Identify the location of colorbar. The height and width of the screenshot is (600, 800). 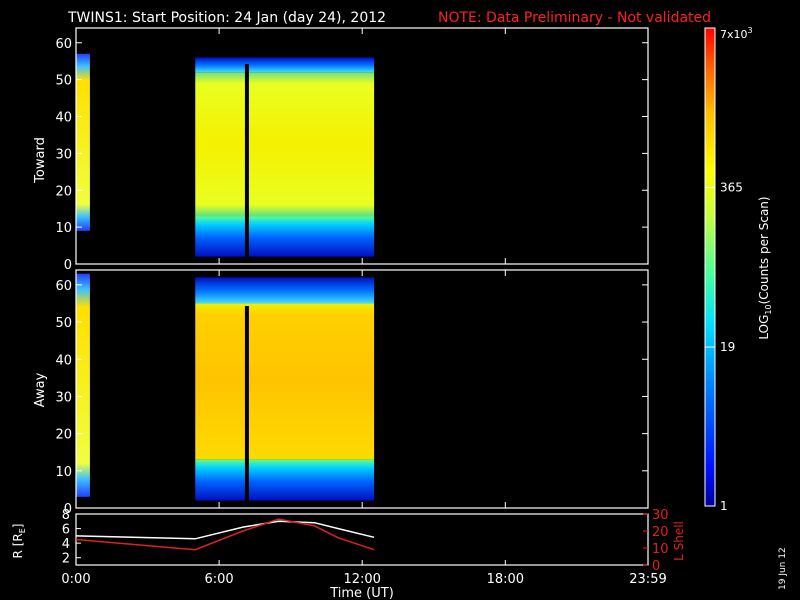
(710, 267).